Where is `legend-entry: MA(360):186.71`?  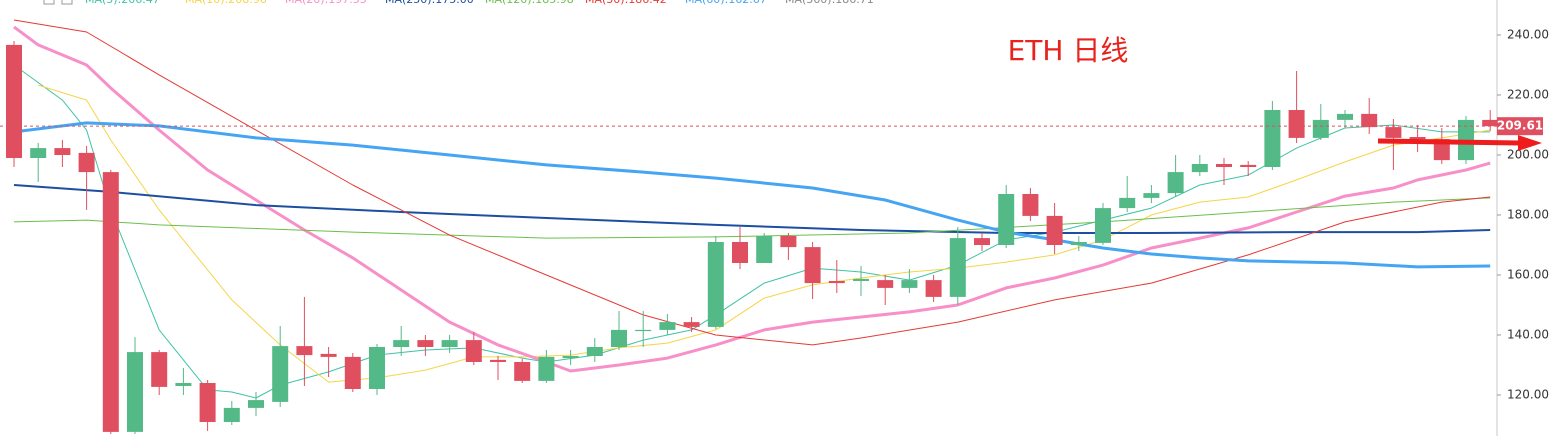
legend-entry: MA(360):186.71 is located at coordinates (829, 3).